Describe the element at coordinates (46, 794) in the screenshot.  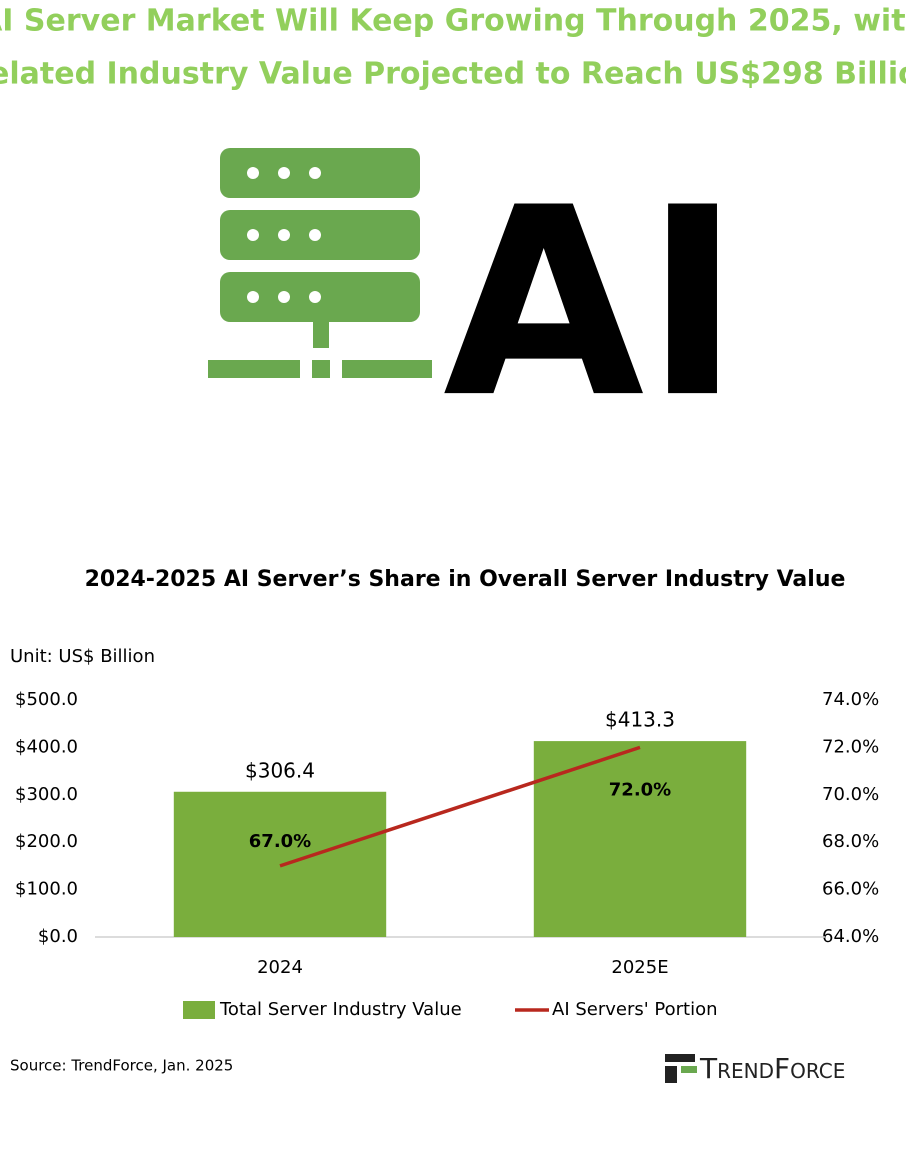
I see `y-tick-label: $300.0` at that location.